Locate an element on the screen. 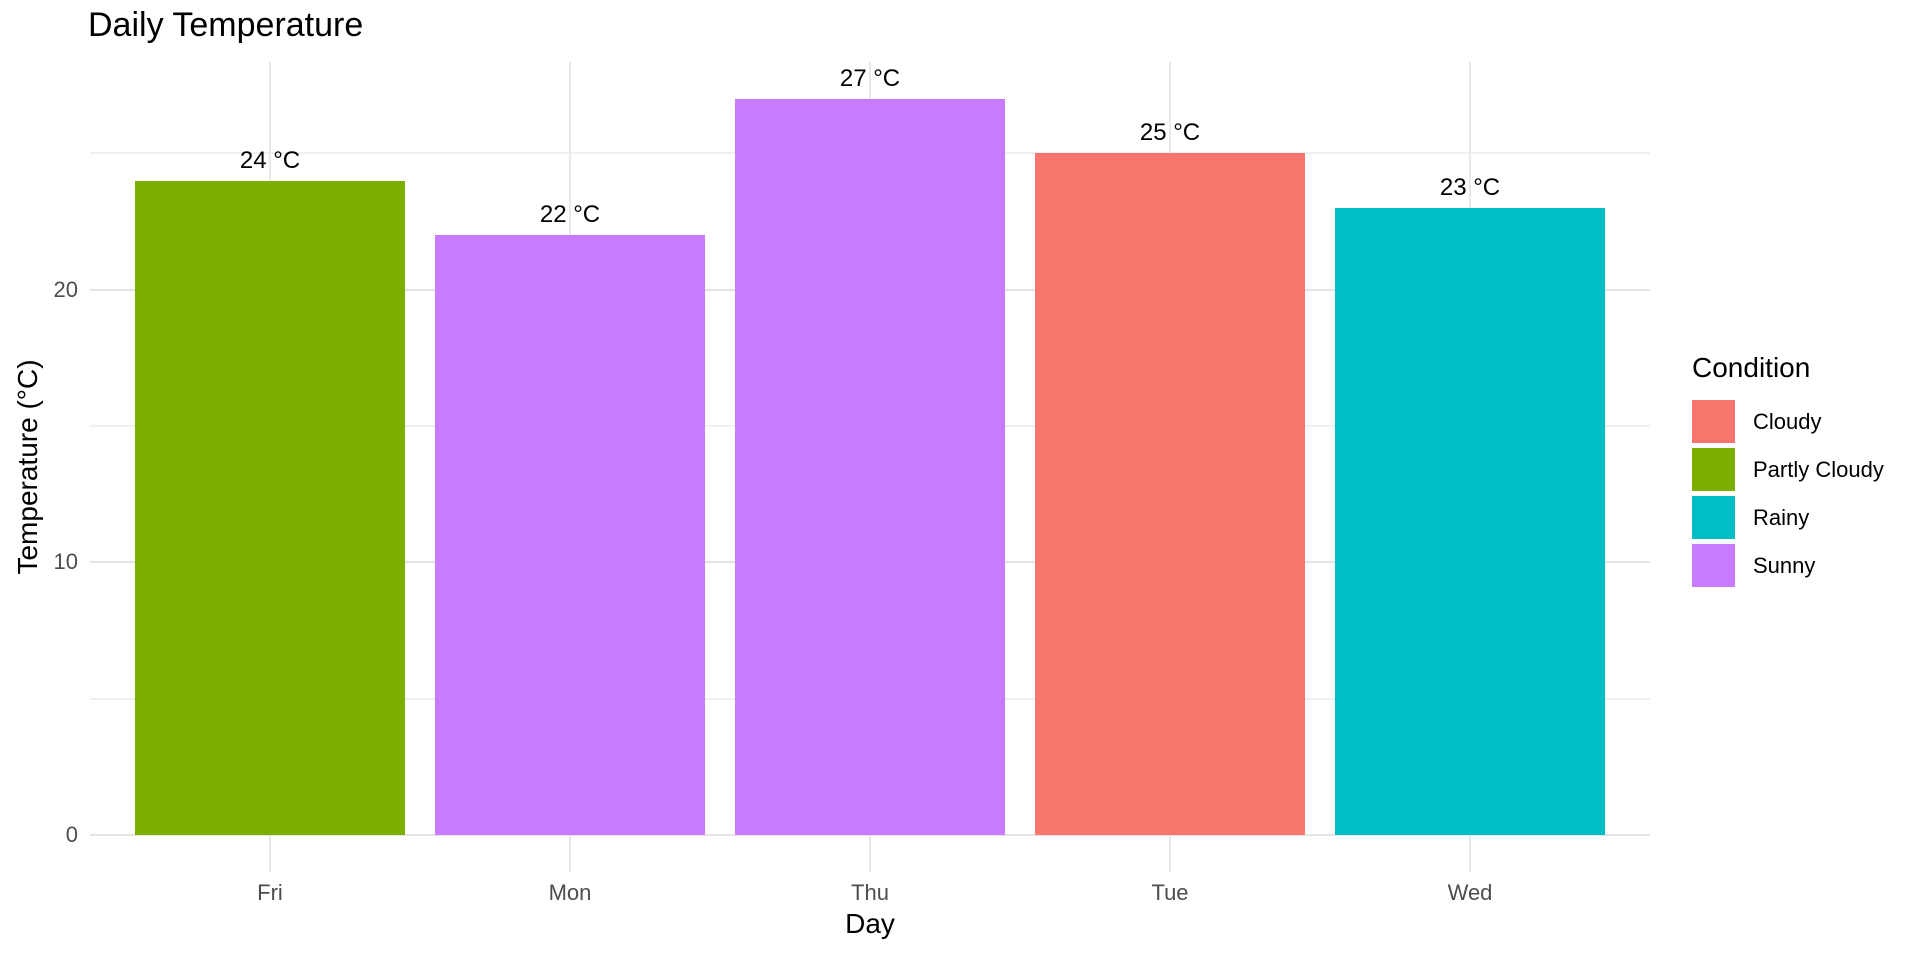  legend-label: Partly Cloudy is located at coordinates (1818, 469).